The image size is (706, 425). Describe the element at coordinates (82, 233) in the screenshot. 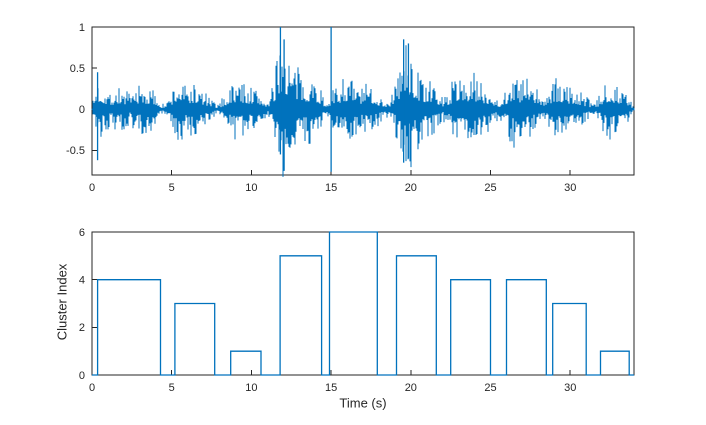

I see `y-tick-label: 6` at that location.